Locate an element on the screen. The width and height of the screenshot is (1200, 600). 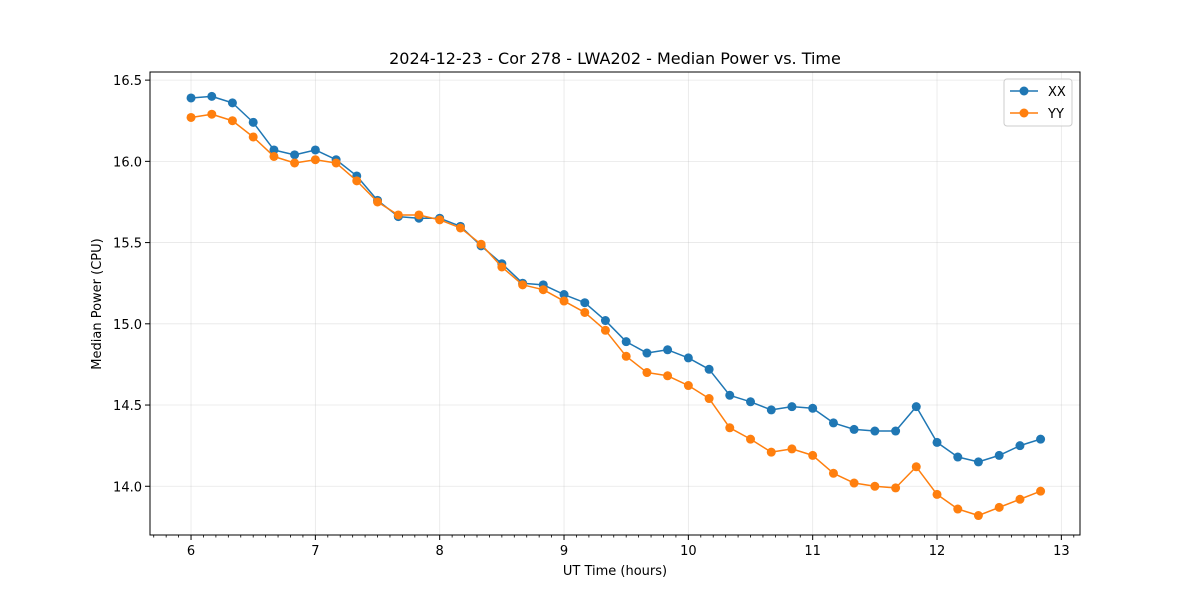
y-tick-label: 16.5 is located at coordinates (127, 81).